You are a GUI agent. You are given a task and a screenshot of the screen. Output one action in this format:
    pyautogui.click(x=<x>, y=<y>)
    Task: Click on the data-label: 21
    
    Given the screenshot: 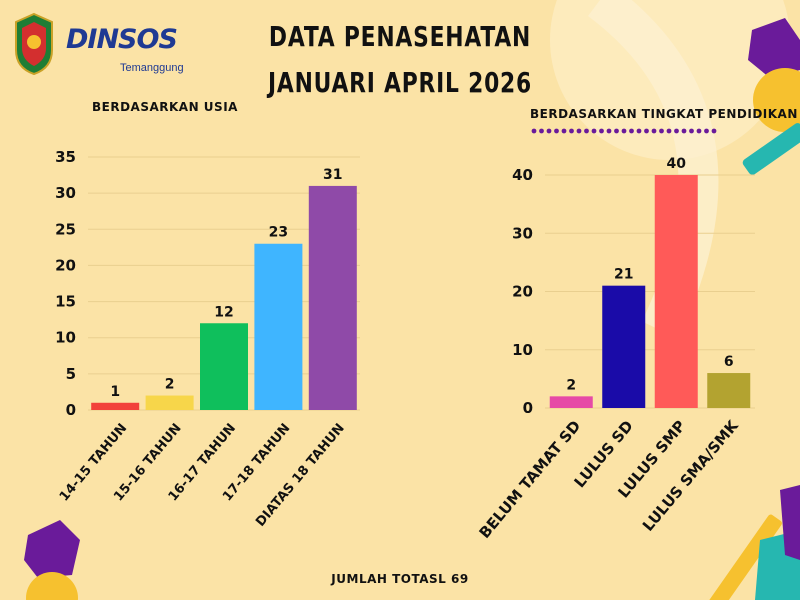 What is the action you would take?
    pyautogui.click(x=623, y=275)
    